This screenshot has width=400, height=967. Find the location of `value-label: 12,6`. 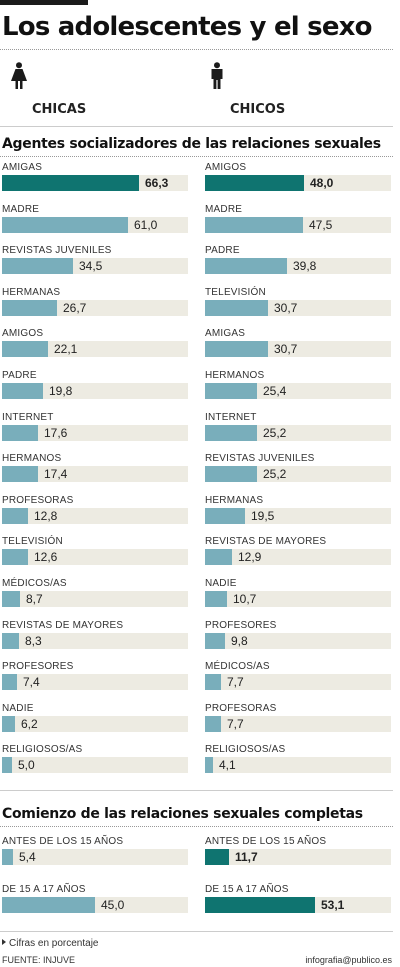

value-label: 12,6 is located at coordinates (46, 557).